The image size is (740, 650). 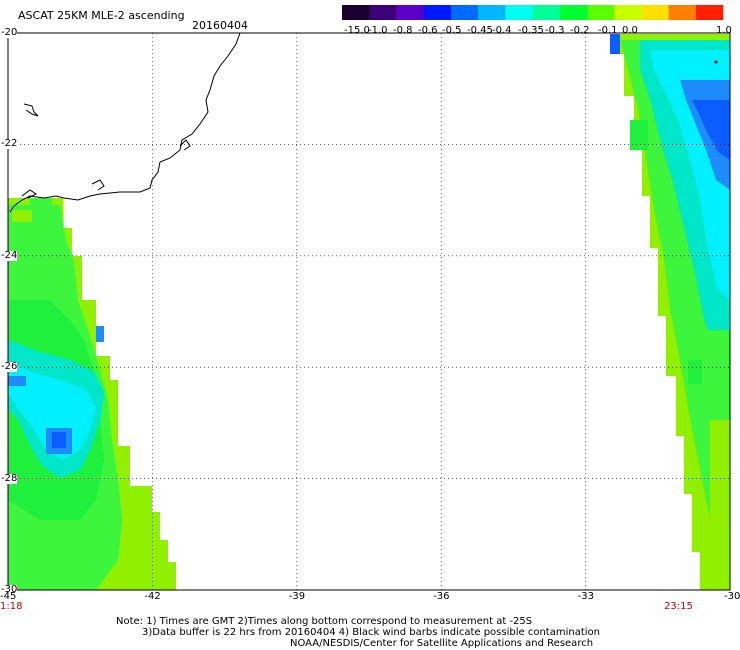 What do you see at coordinates (9, 367) in the screenshot?
I see `lat-tick-label: -26` at bounding box center [9, 367].